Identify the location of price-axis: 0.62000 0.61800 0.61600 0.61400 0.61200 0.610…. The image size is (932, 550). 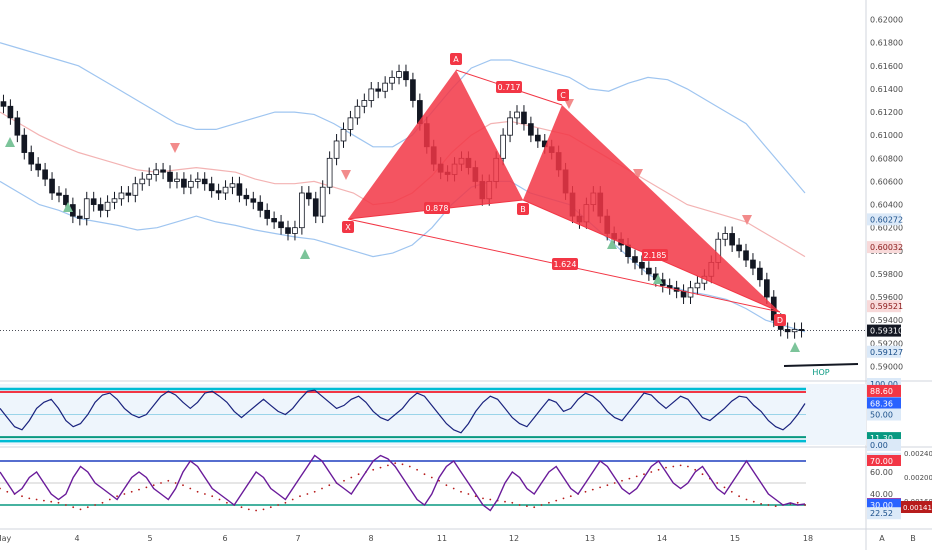
(885, 194).